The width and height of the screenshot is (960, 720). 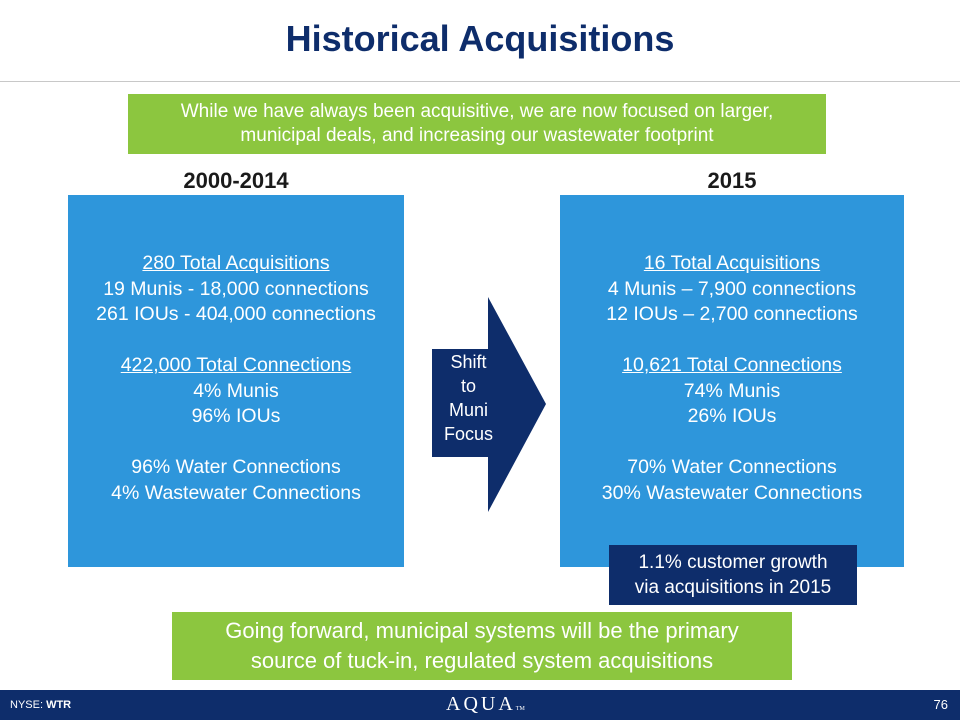 I want to click on right-munis-pct: 74% Munis, so click(x=732, y=390).